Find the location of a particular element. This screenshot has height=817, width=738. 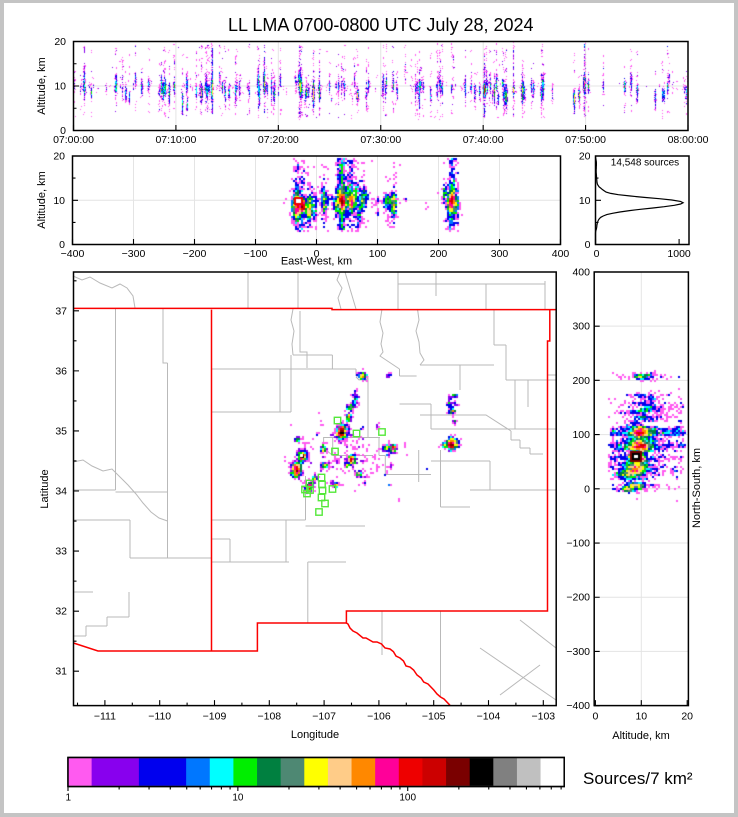

svg-text: 37 is located at coordinates (61, 311).